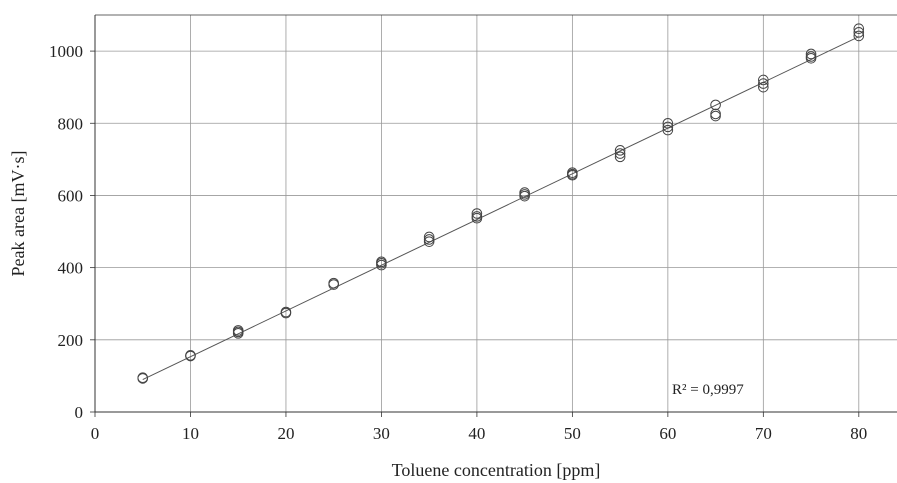 The image size is (897, 483). Describe the element at coordinates (66, 51) in the screenshot. I see `y-tick-label: 1000` at that location.